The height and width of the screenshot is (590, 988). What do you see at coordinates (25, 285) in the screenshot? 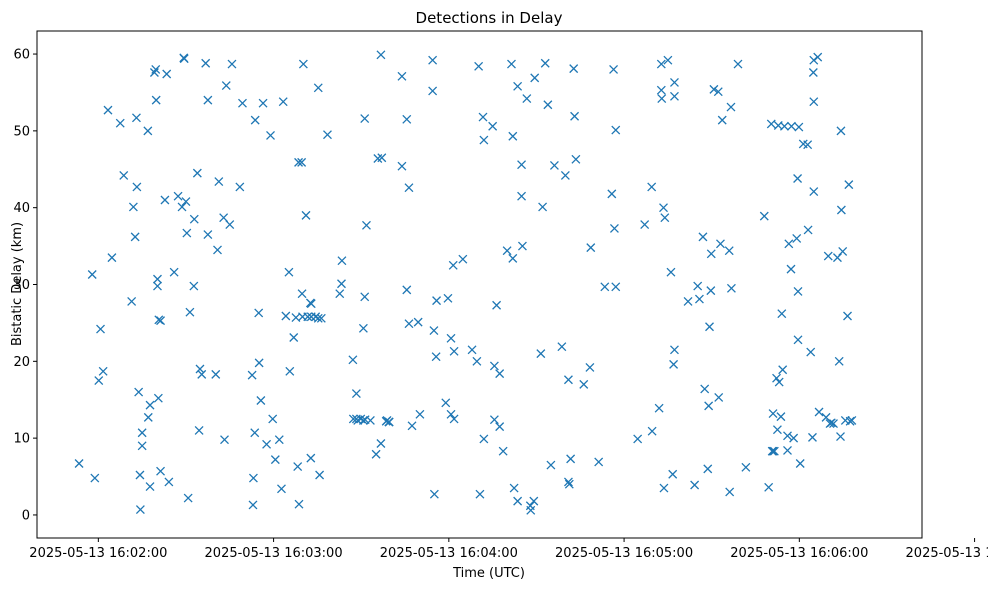
I see `y-axis-ticks: 0 10 20 30 40 50 60` at bounding box center [25, 285].